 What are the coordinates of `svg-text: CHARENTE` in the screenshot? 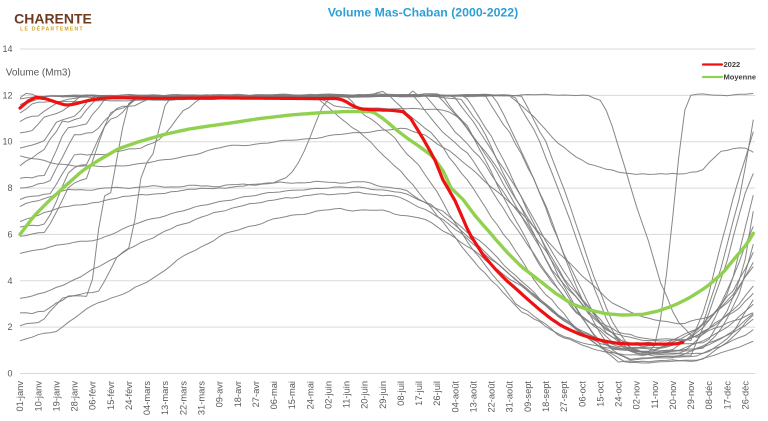 It's located at (53, 19).